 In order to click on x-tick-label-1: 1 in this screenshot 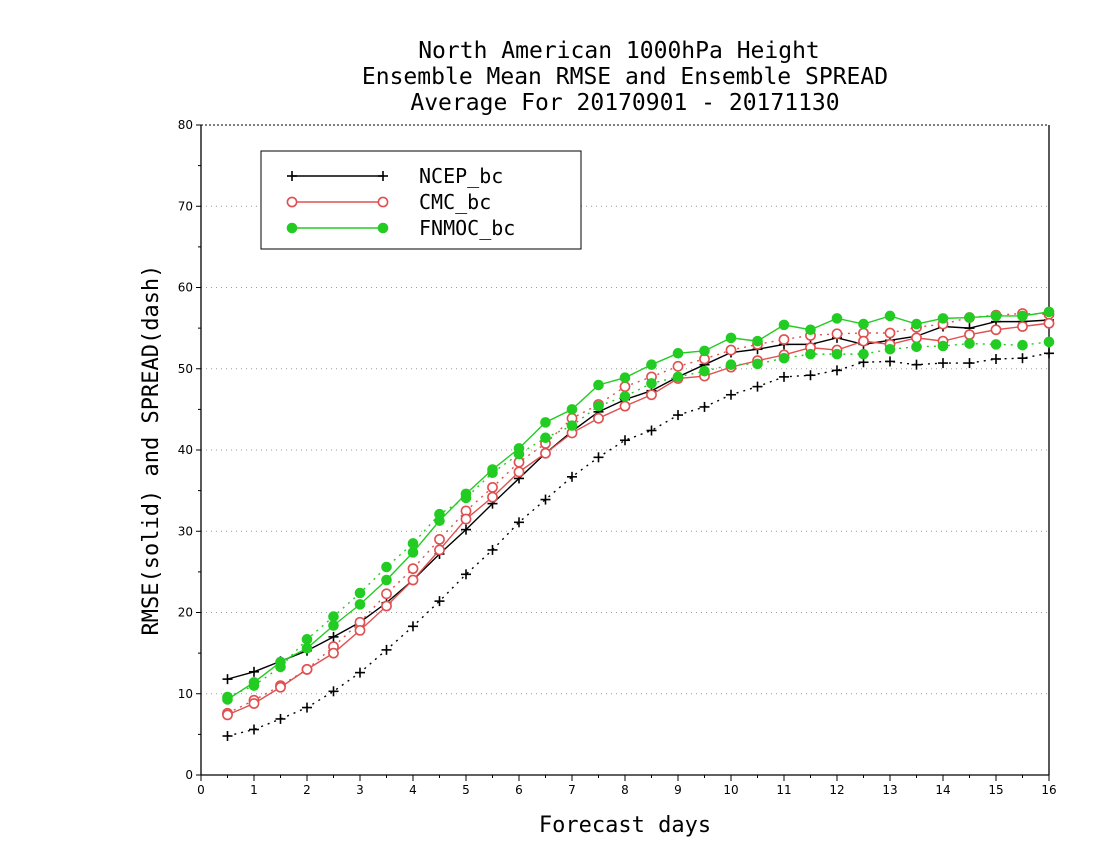, I will do `click(254, 790)`.